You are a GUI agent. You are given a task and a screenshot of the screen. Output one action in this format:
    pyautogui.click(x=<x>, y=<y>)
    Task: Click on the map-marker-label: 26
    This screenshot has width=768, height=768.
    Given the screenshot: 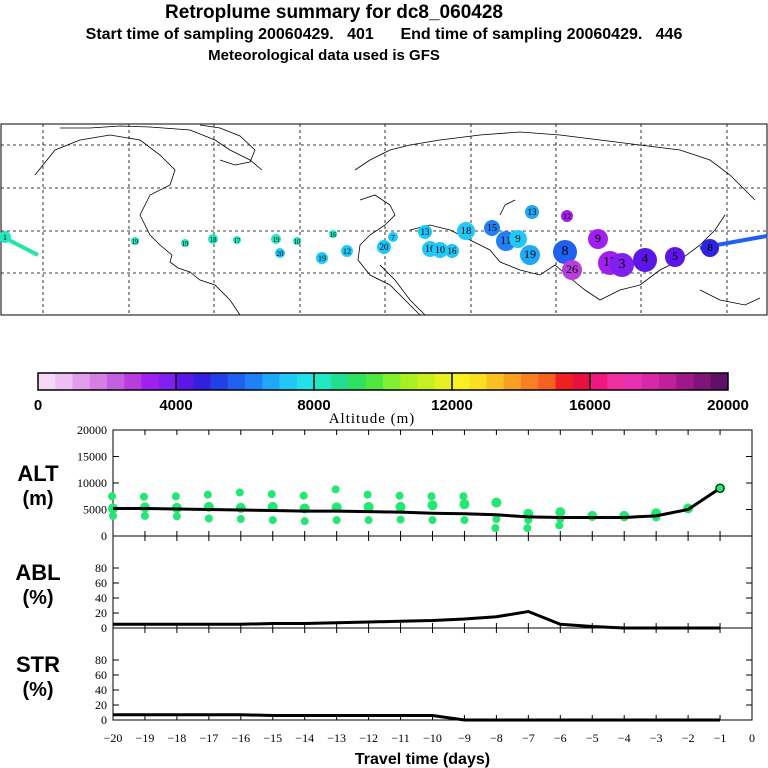 What is the action you would take?
    pyautogui.click(x=572, y=269)
    